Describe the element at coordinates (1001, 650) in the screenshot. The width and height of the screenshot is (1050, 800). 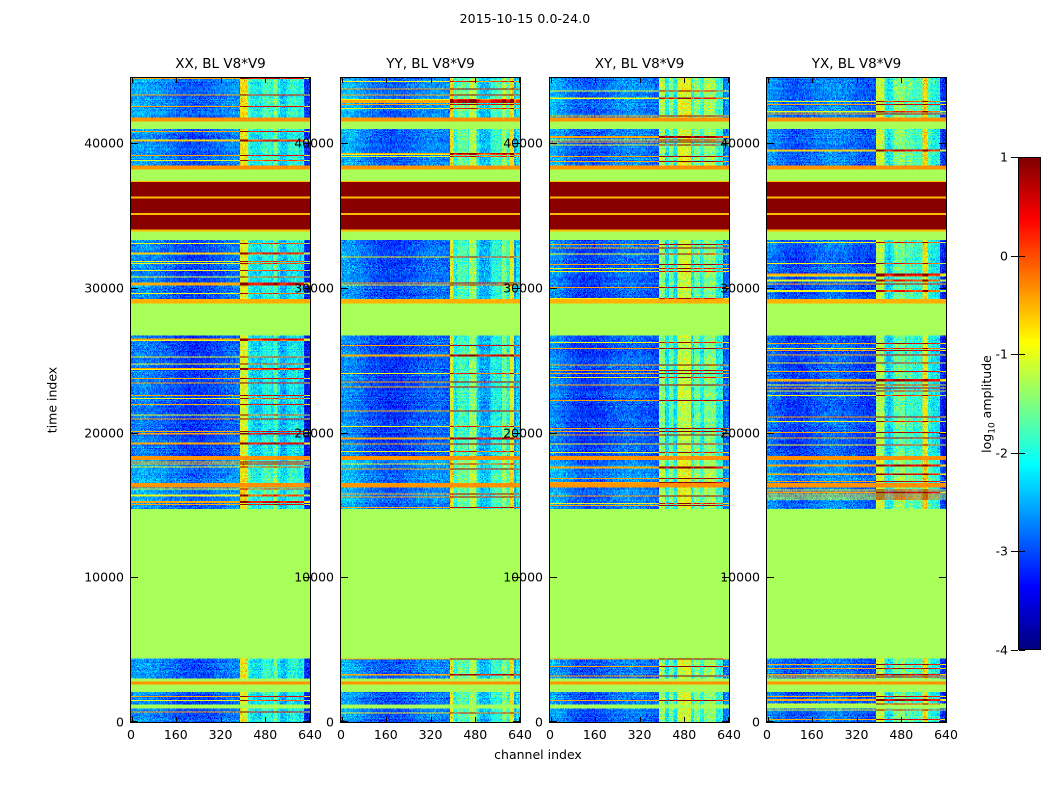
I see `colorbar-tick-label: -4` at that location.